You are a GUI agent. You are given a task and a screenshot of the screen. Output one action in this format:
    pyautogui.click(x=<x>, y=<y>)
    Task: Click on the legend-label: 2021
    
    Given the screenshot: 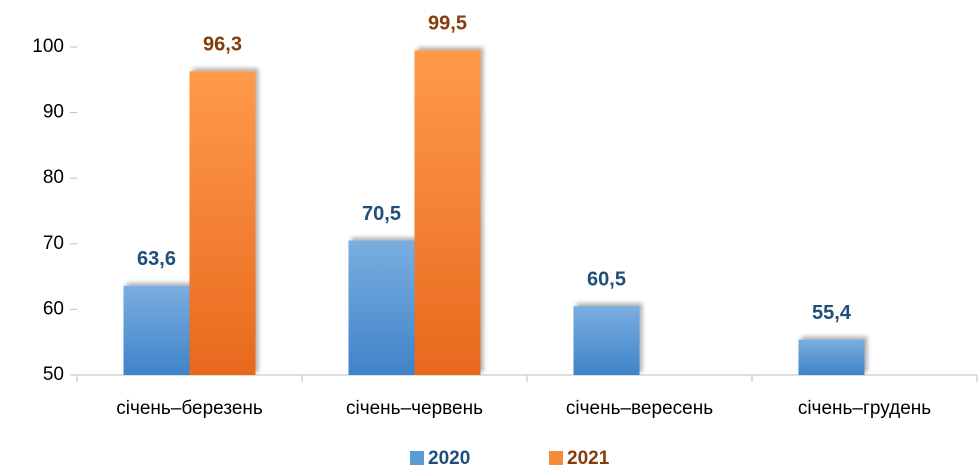 What is the action you would take?
    pyautogui.click(x=588, y=458)
    